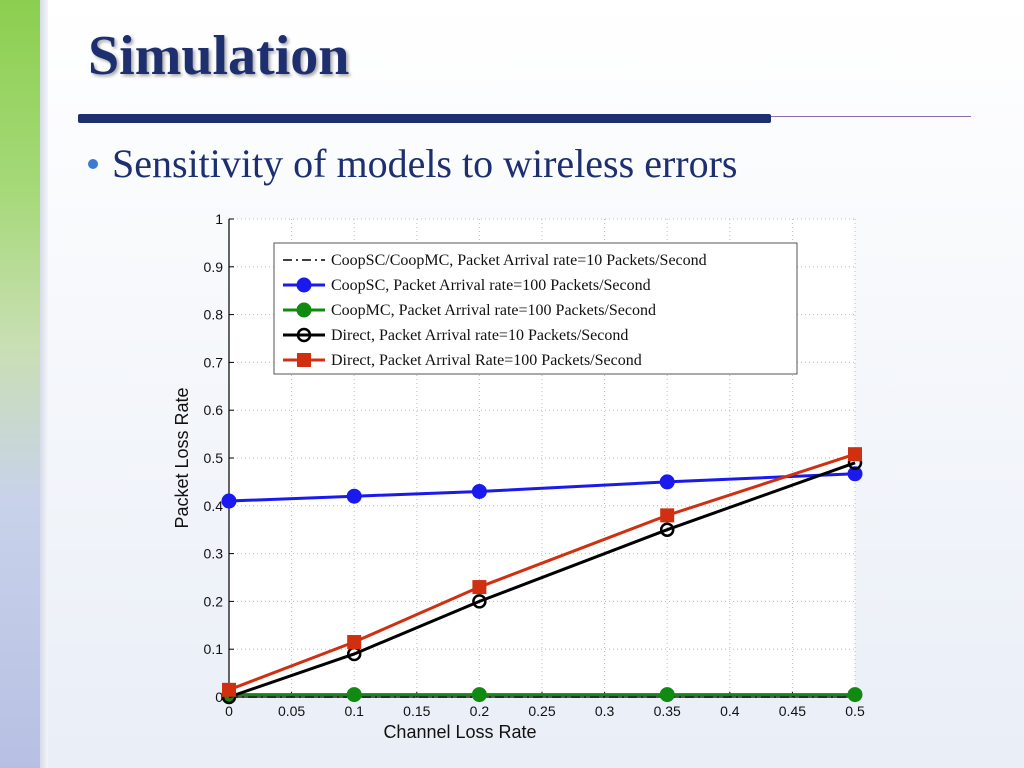 The width and height of the screenshot is (1024, 768). I want to click on y-tick-label: 0.4, so click(214, 506).